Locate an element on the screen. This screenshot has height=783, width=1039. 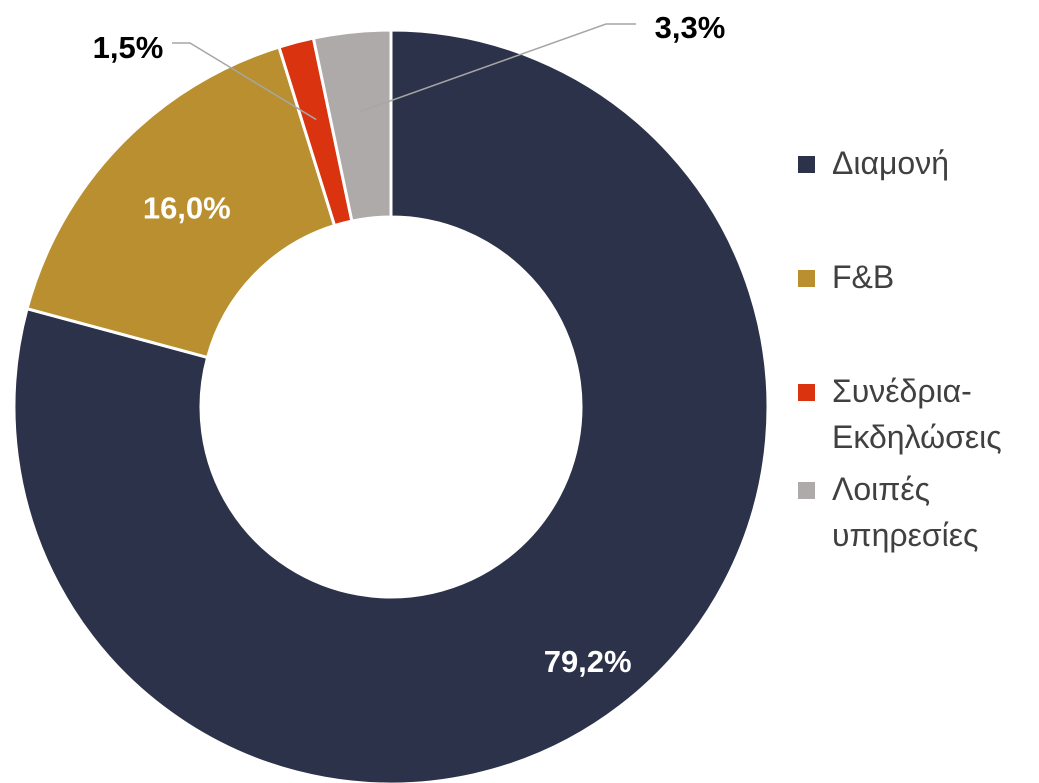
legend-label: F&B is located at coordinates (863, 277).